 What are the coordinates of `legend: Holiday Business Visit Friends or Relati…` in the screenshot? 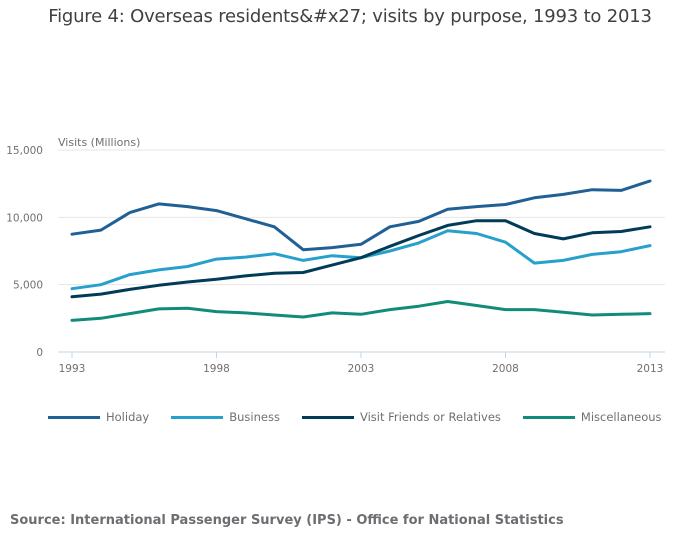 It's located at (366, 417).